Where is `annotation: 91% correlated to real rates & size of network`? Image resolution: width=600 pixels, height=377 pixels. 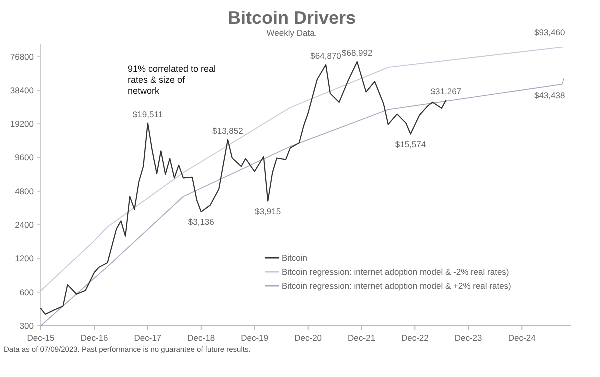 annotation: 91% correlated to real rates & size of network is located at coordinates (172, 80).